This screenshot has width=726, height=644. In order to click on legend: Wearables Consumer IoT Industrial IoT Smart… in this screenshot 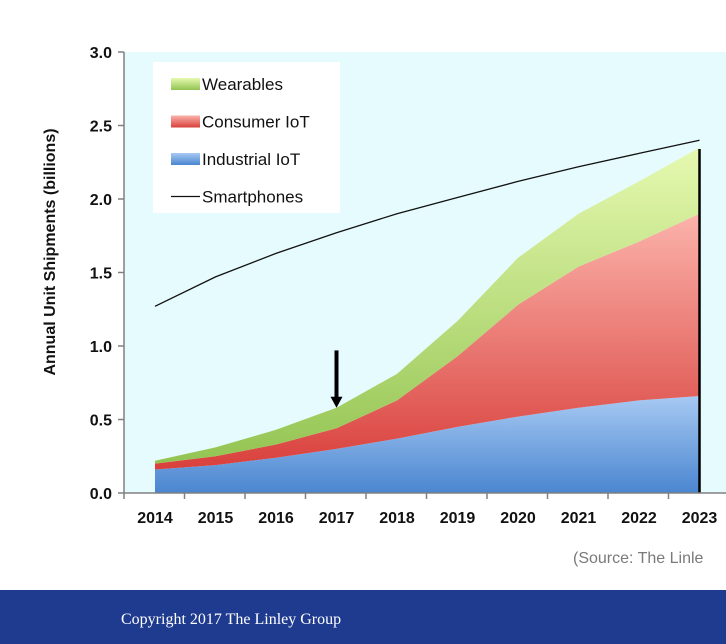, I will do `click(246, 137)`.